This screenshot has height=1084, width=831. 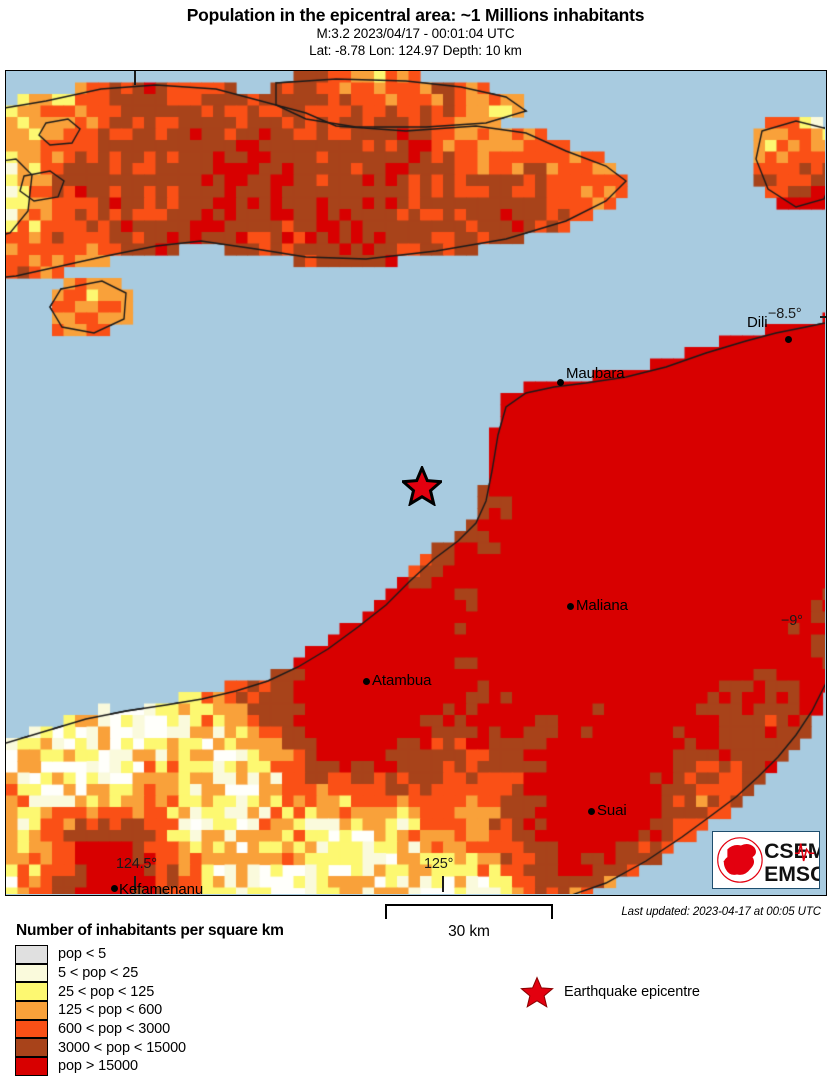 I want to click on legend-row: 600 < pop < 3000, so click(x=100, y=1029).